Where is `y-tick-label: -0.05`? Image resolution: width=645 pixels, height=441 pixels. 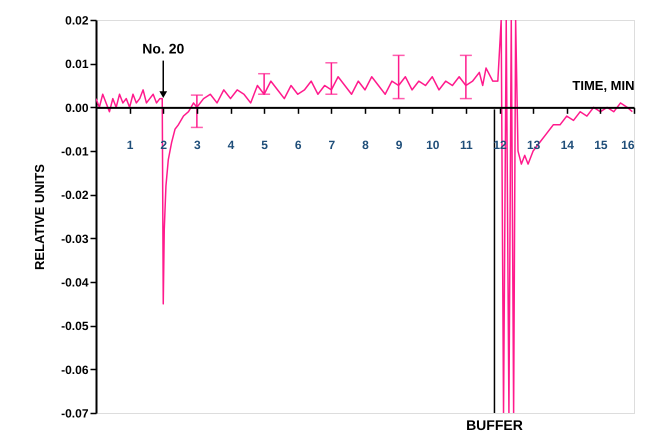
y-tick-label: -0.05 is located at coordinates (75, 326).